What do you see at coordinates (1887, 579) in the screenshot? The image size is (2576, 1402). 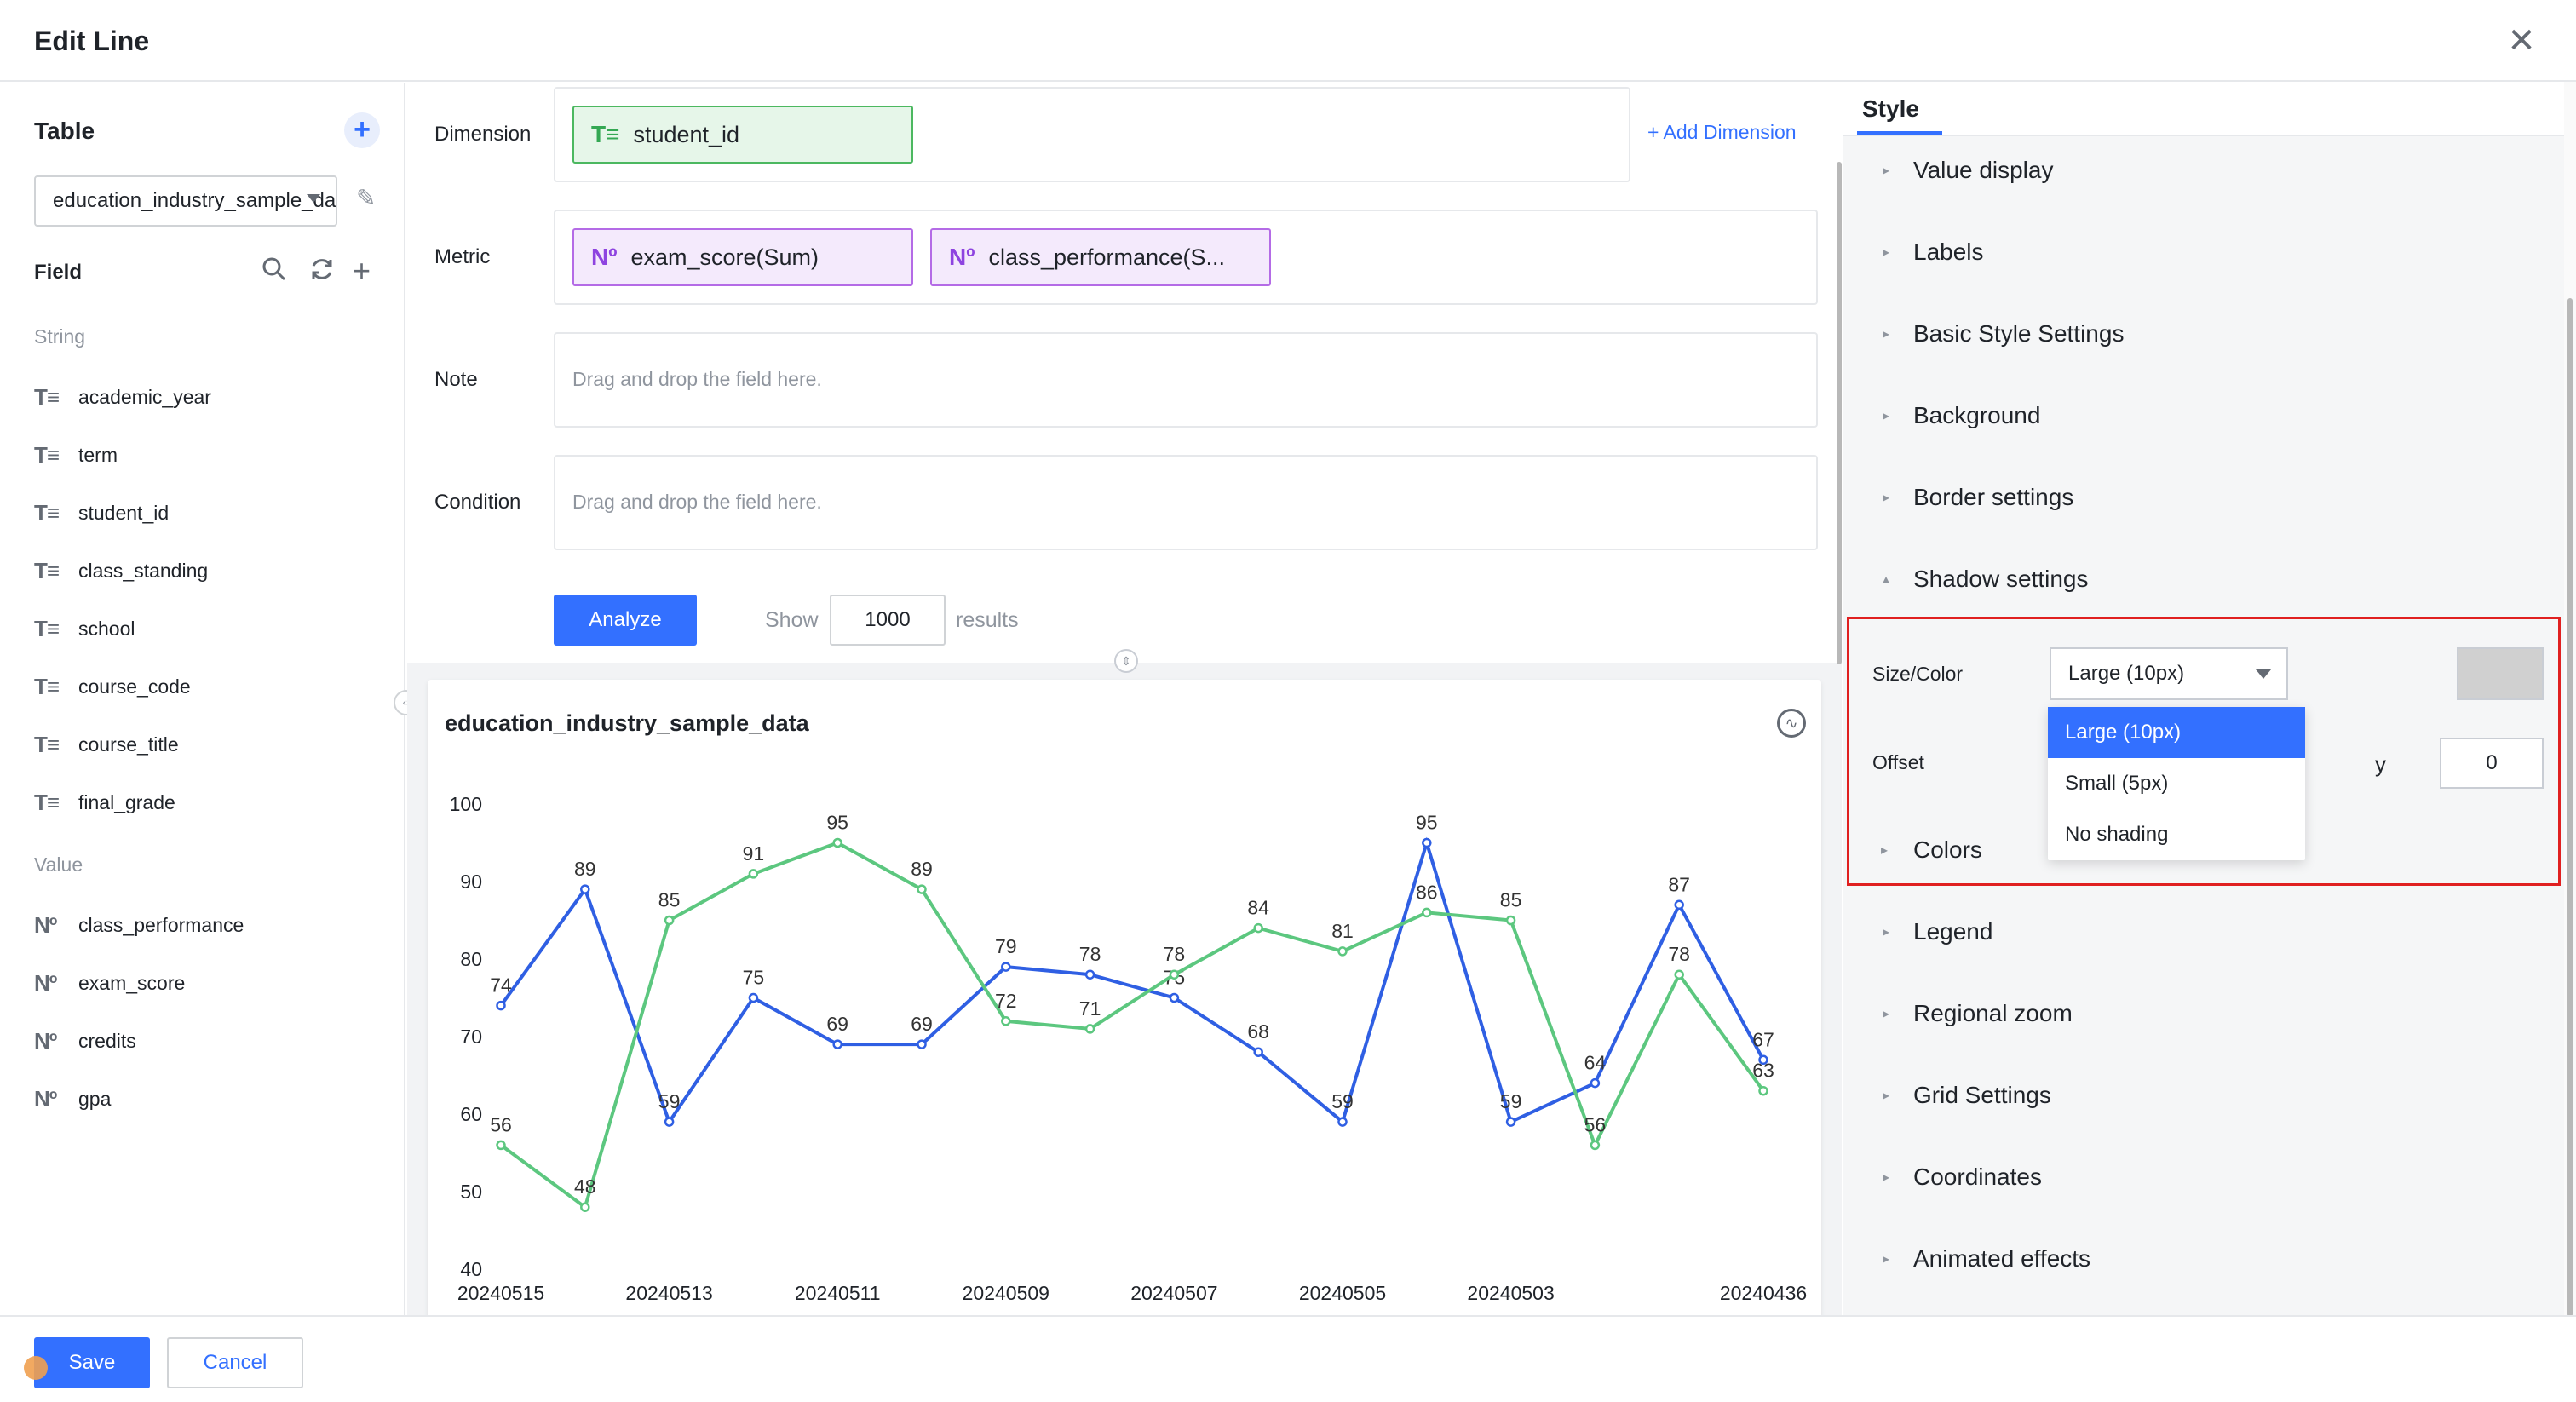 I see `collapse-icon: ▴` at bounding box center [1887, 579].